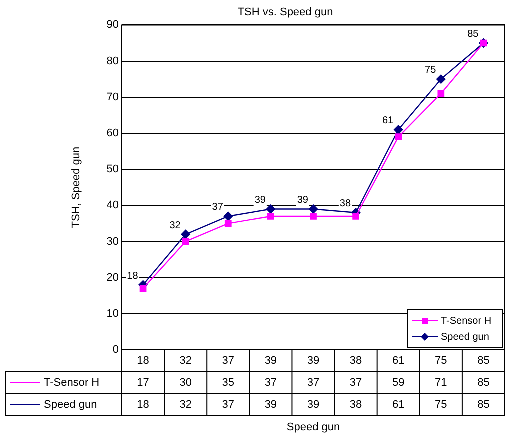  Describe the element at coordinates (313, 427) in the screenshot. I see `x-axis-title: Speed gun` at that location.